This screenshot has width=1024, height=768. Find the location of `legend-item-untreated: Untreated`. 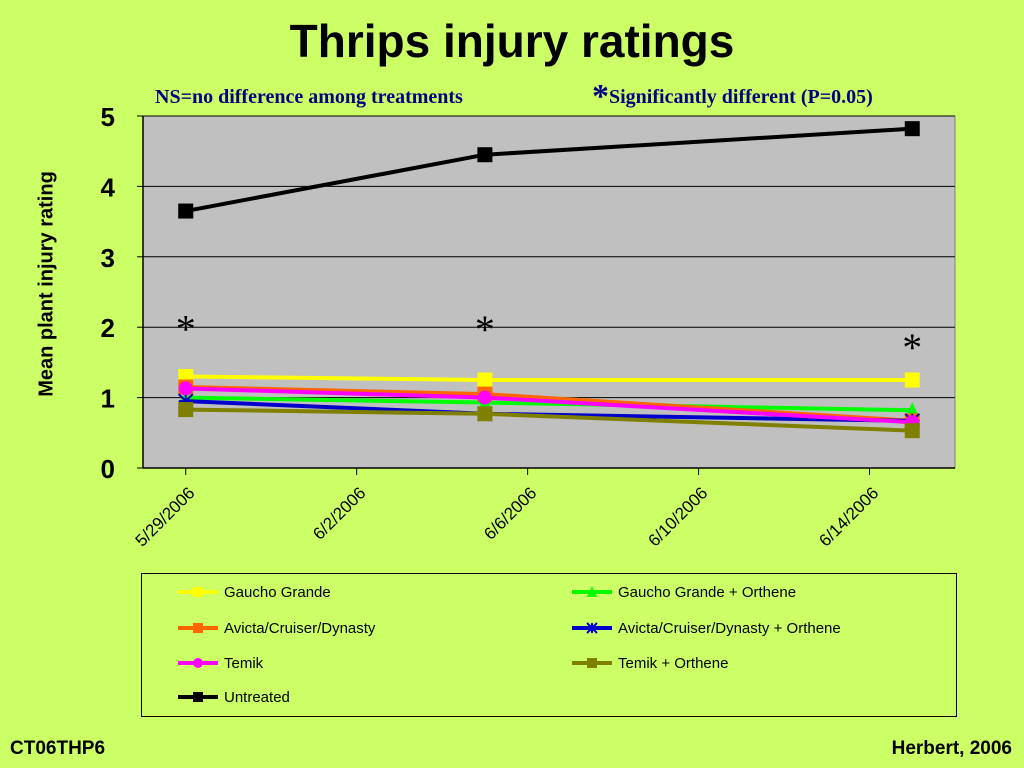

legend-item-untreated: Untreated is located at coordinates (234, 697).